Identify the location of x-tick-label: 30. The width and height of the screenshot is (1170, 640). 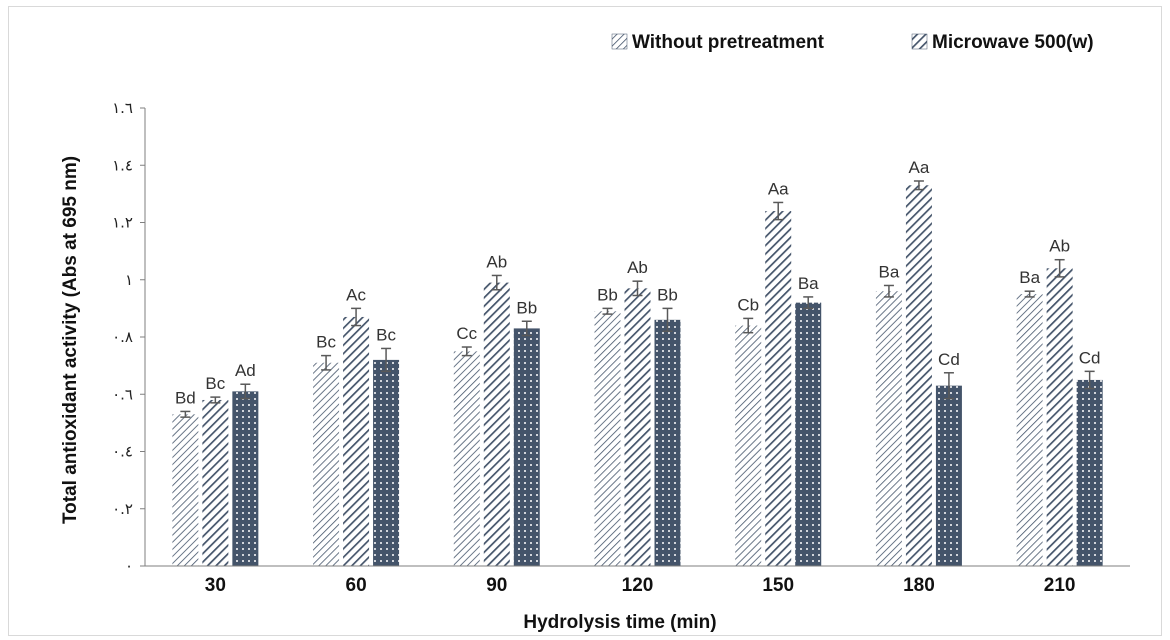
(215, 585).